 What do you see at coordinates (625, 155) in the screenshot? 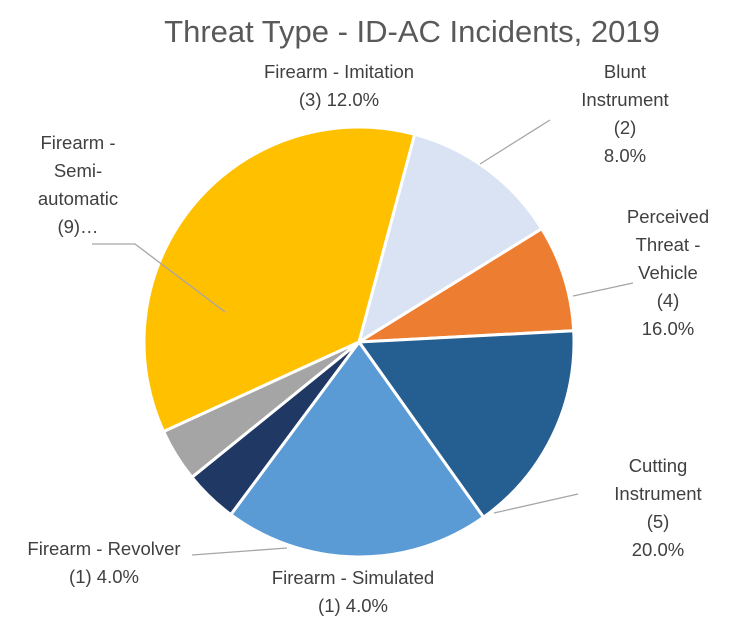
I see `slice-label-line: 8.0%` at bounding box center [625, 155].